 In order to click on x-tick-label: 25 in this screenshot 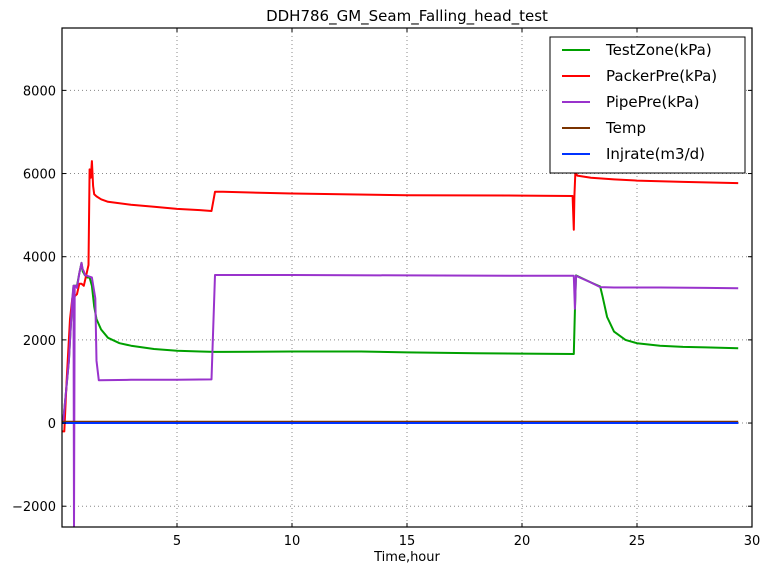, I will do `click(637, 541)`.